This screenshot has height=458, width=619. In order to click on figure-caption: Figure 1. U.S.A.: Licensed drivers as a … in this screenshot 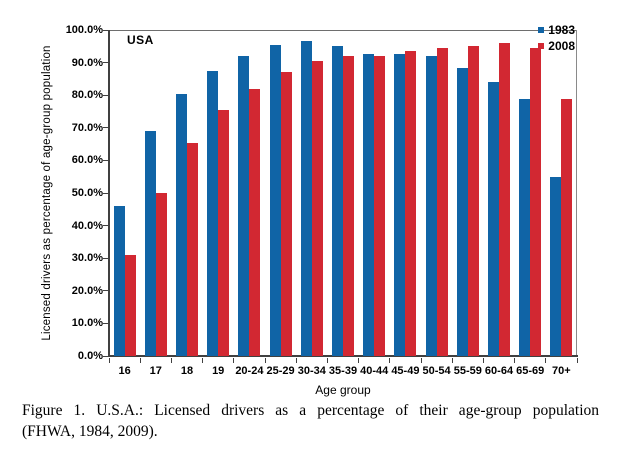, I will do `click(310, 421)`.